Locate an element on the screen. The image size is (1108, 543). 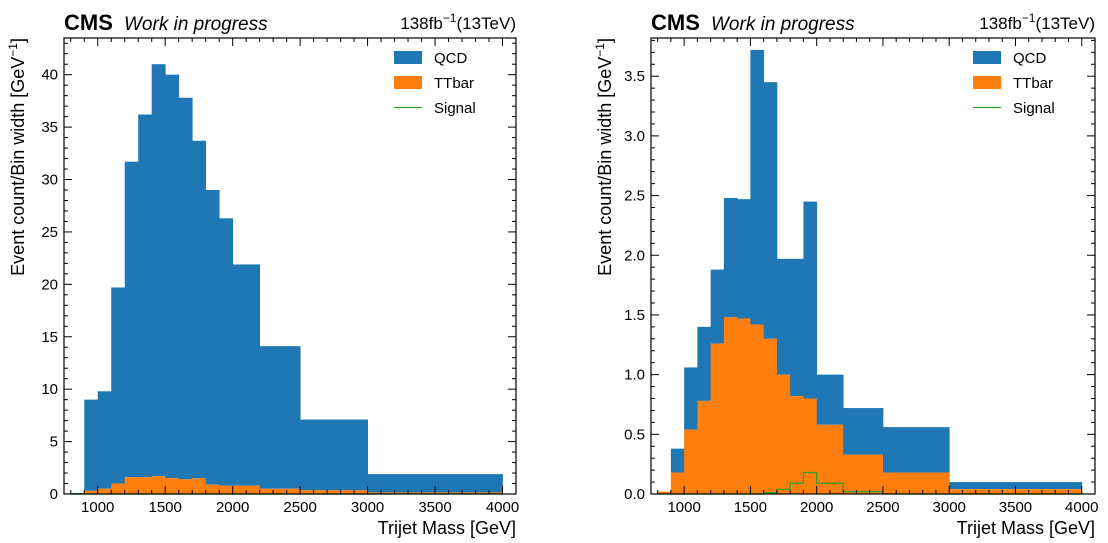
x-tick-label: 2000 is located at coordinates (816, 507).